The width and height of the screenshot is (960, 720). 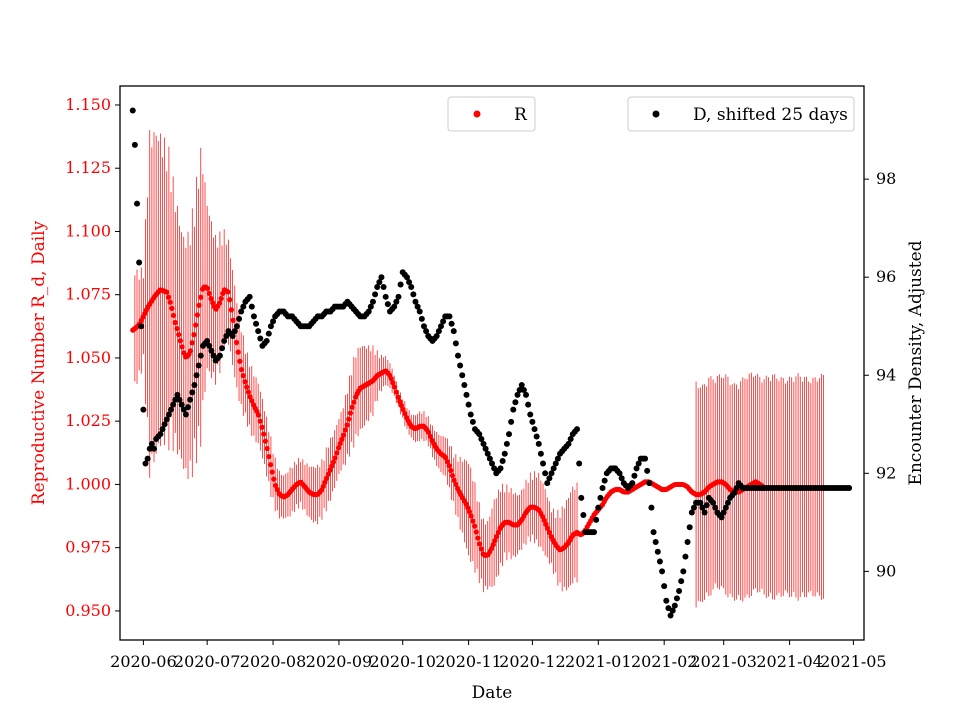 I want to click on y-axis-right-label: Encounter Density, Adjusted, so click(x=916, y=362).